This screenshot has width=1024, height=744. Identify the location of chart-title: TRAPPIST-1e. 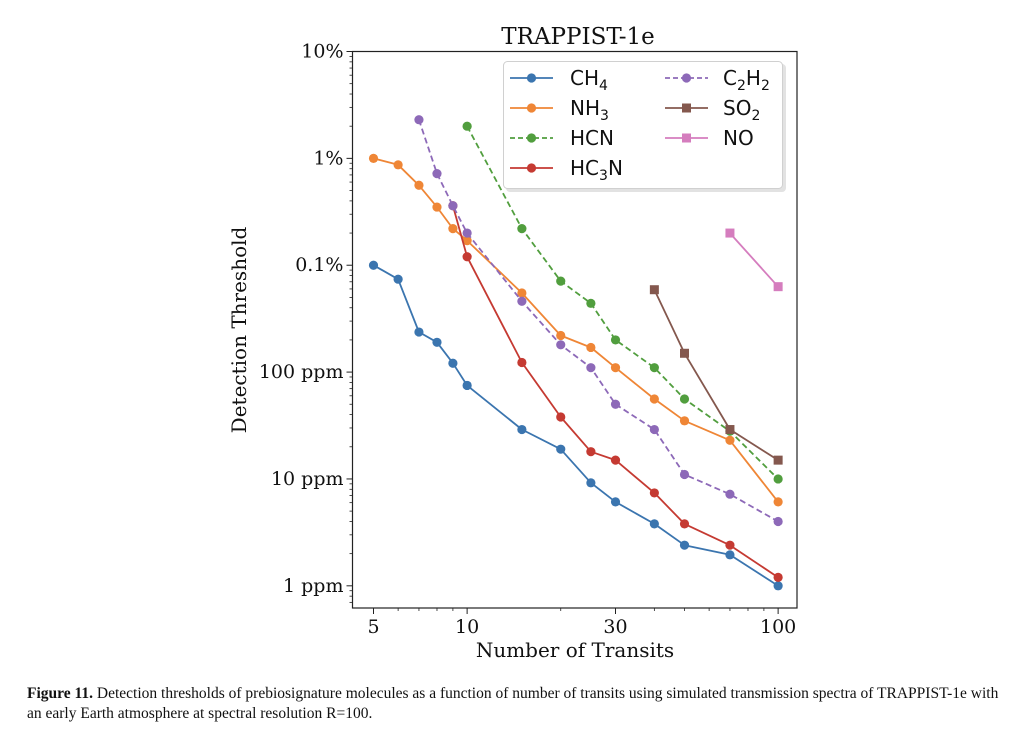
(577, 37).